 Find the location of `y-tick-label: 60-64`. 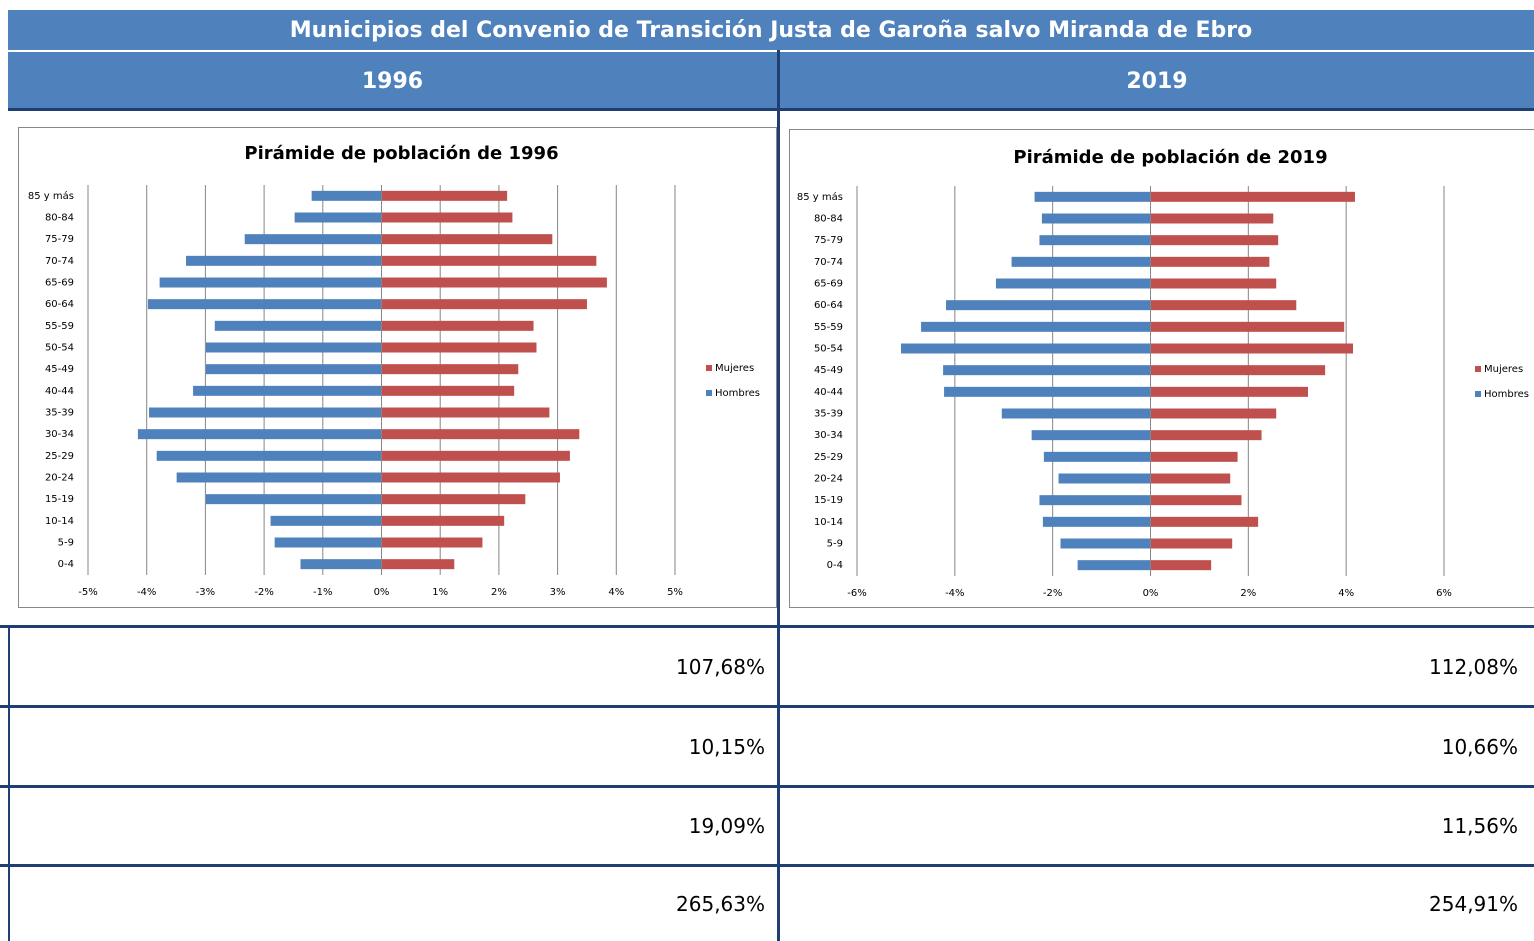

y-tick-label: 60-64 is located at coordinates (59, 304).